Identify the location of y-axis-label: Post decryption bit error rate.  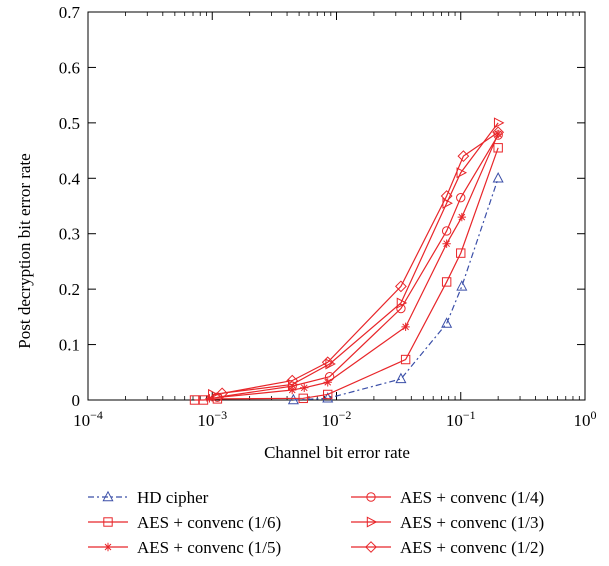
(24, 250).